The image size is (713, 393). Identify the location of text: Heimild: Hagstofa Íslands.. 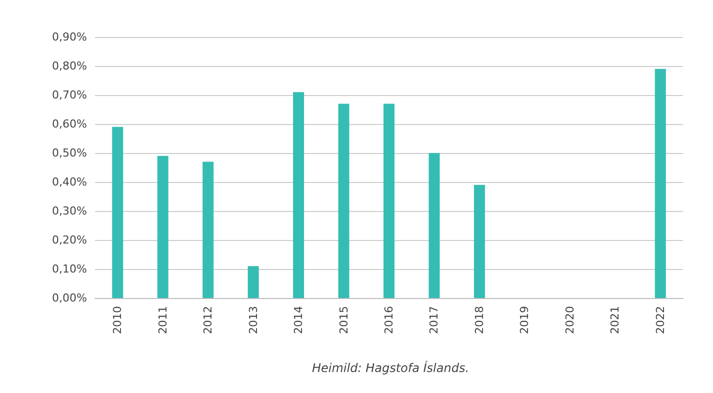
(391, 367).